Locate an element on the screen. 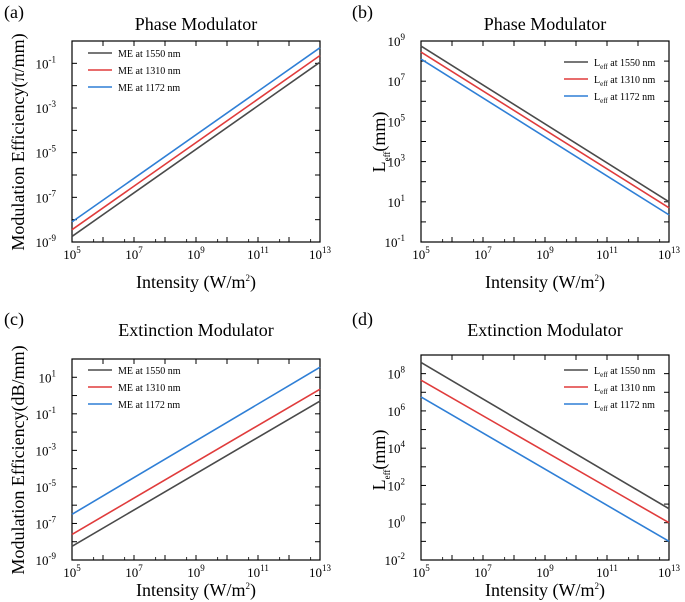  y-tick-label: 10⁴ is located at coordinates (397, 447).